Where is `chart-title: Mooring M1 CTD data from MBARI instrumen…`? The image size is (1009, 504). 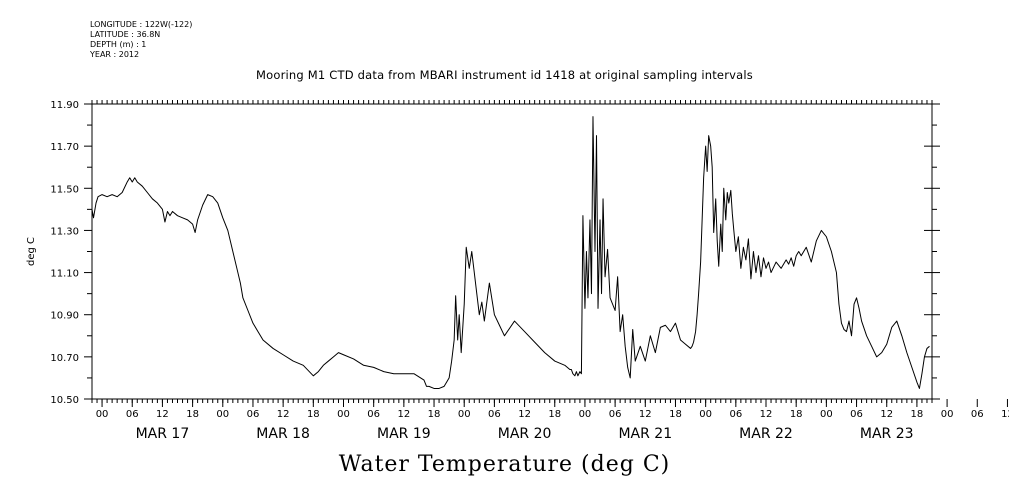
chart-title: Mooring M1 CTD data from MBARI instrumen… is located at coordinates (504, 75).